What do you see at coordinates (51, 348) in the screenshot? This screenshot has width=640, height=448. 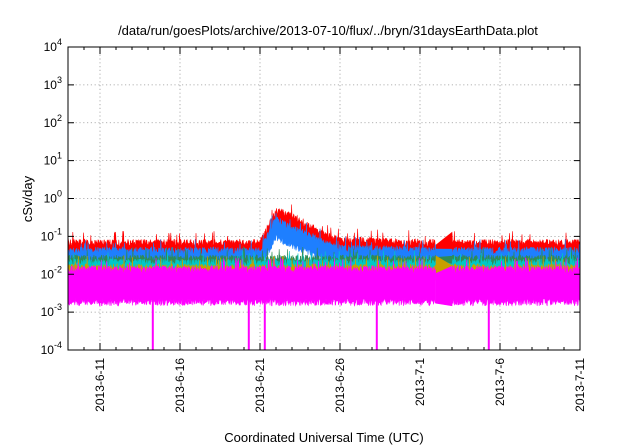 I see `y-tick-label: 10⁻⁴` at bounding box center [51, 348].